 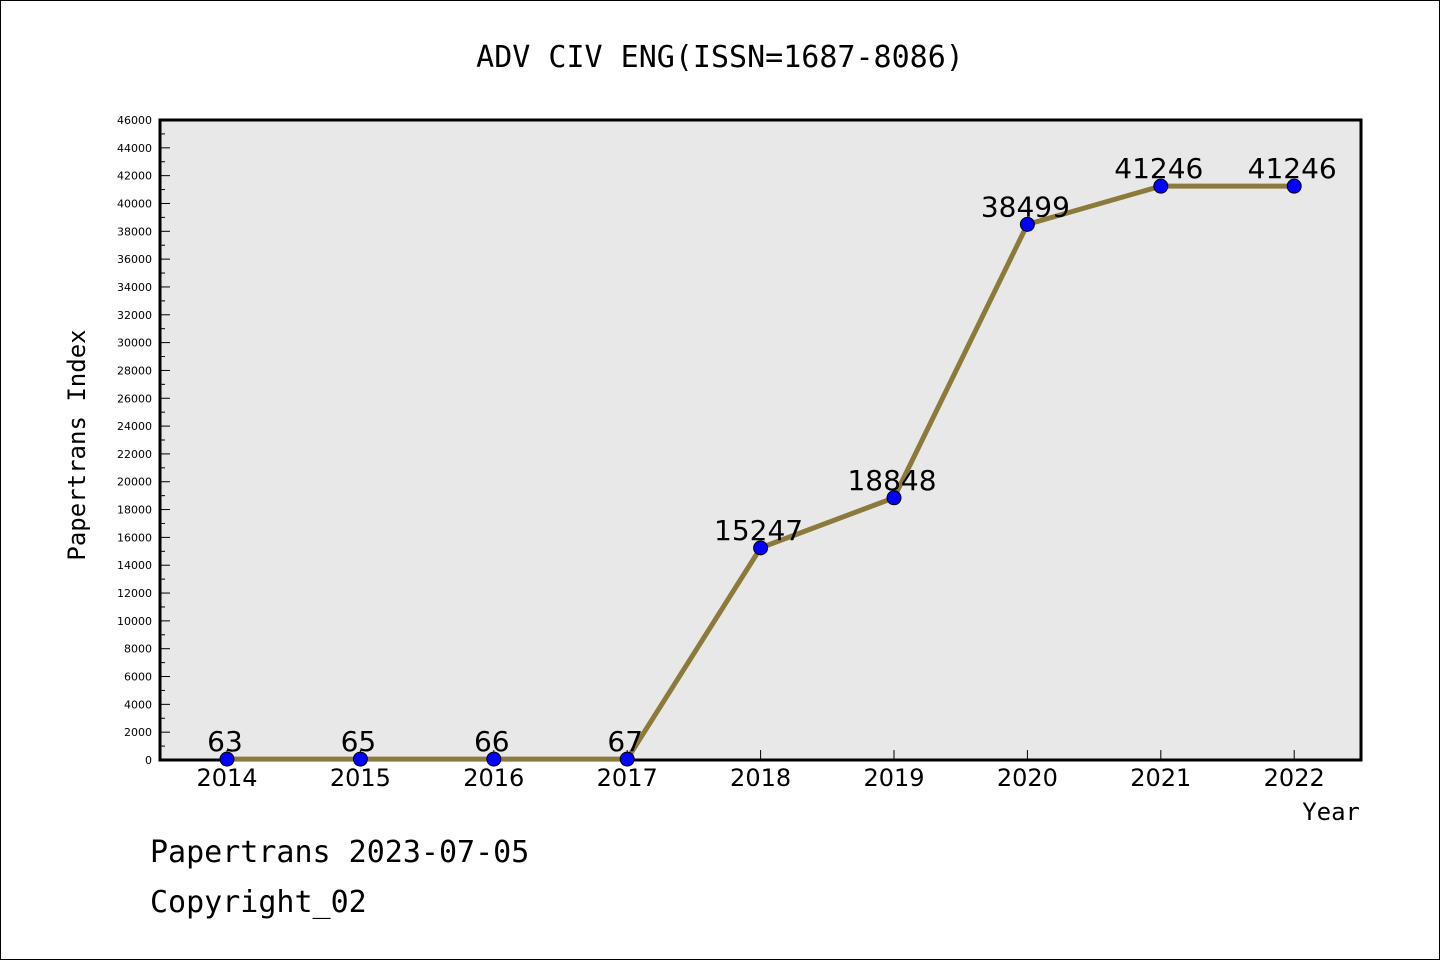 I want to click on y-tick-label: 10000, so click(x=134, y=621).